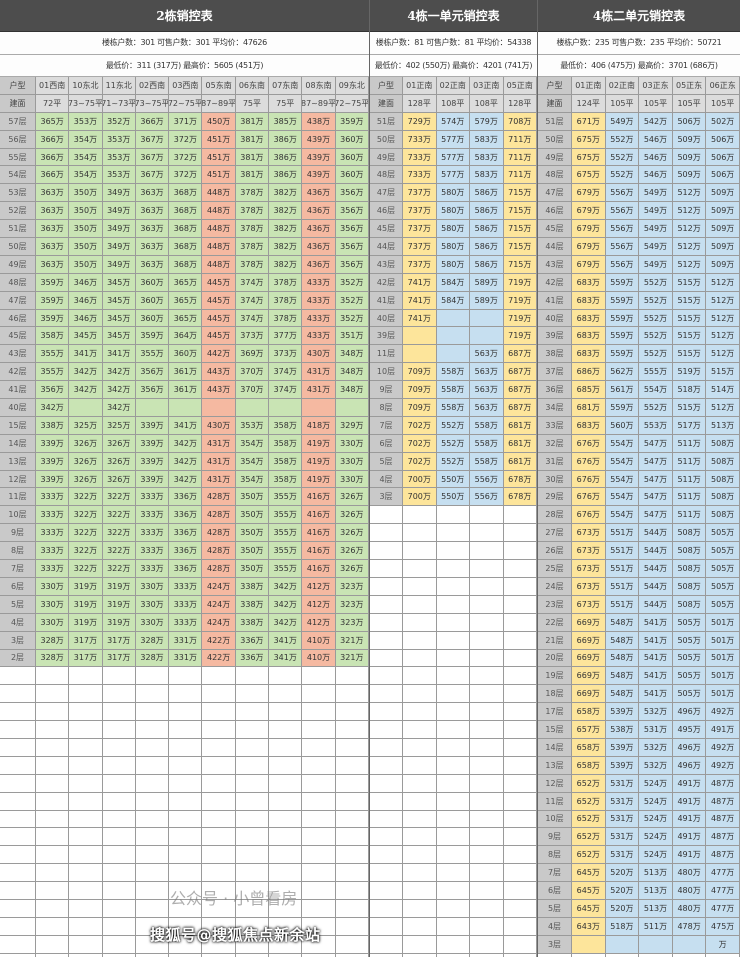 This screenshot has height=957, width=740. What do you see at coordinates (119, 407) in the screenshot?
I see `price-cell: 342万` at bounding box center [119, 407].